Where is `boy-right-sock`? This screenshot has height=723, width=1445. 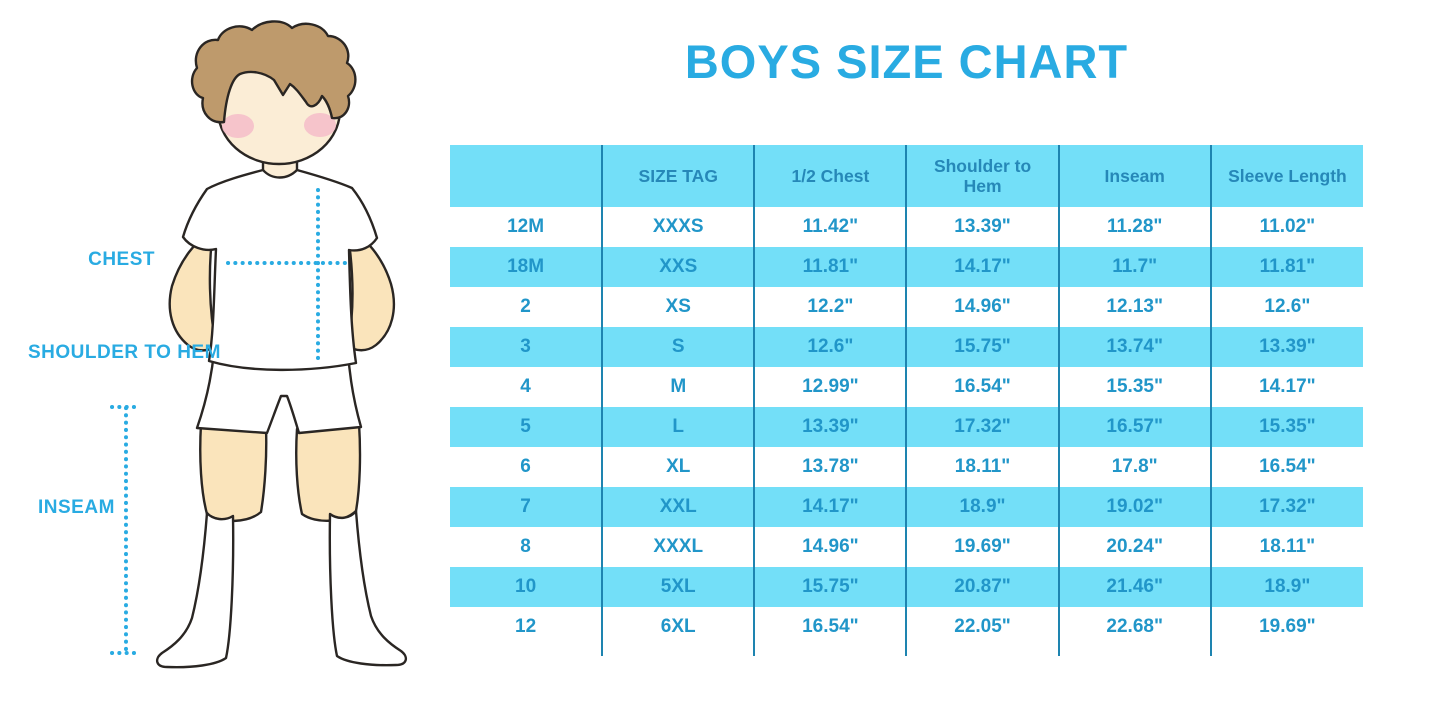
boy-right-sock is located at coordinates (368, 588).